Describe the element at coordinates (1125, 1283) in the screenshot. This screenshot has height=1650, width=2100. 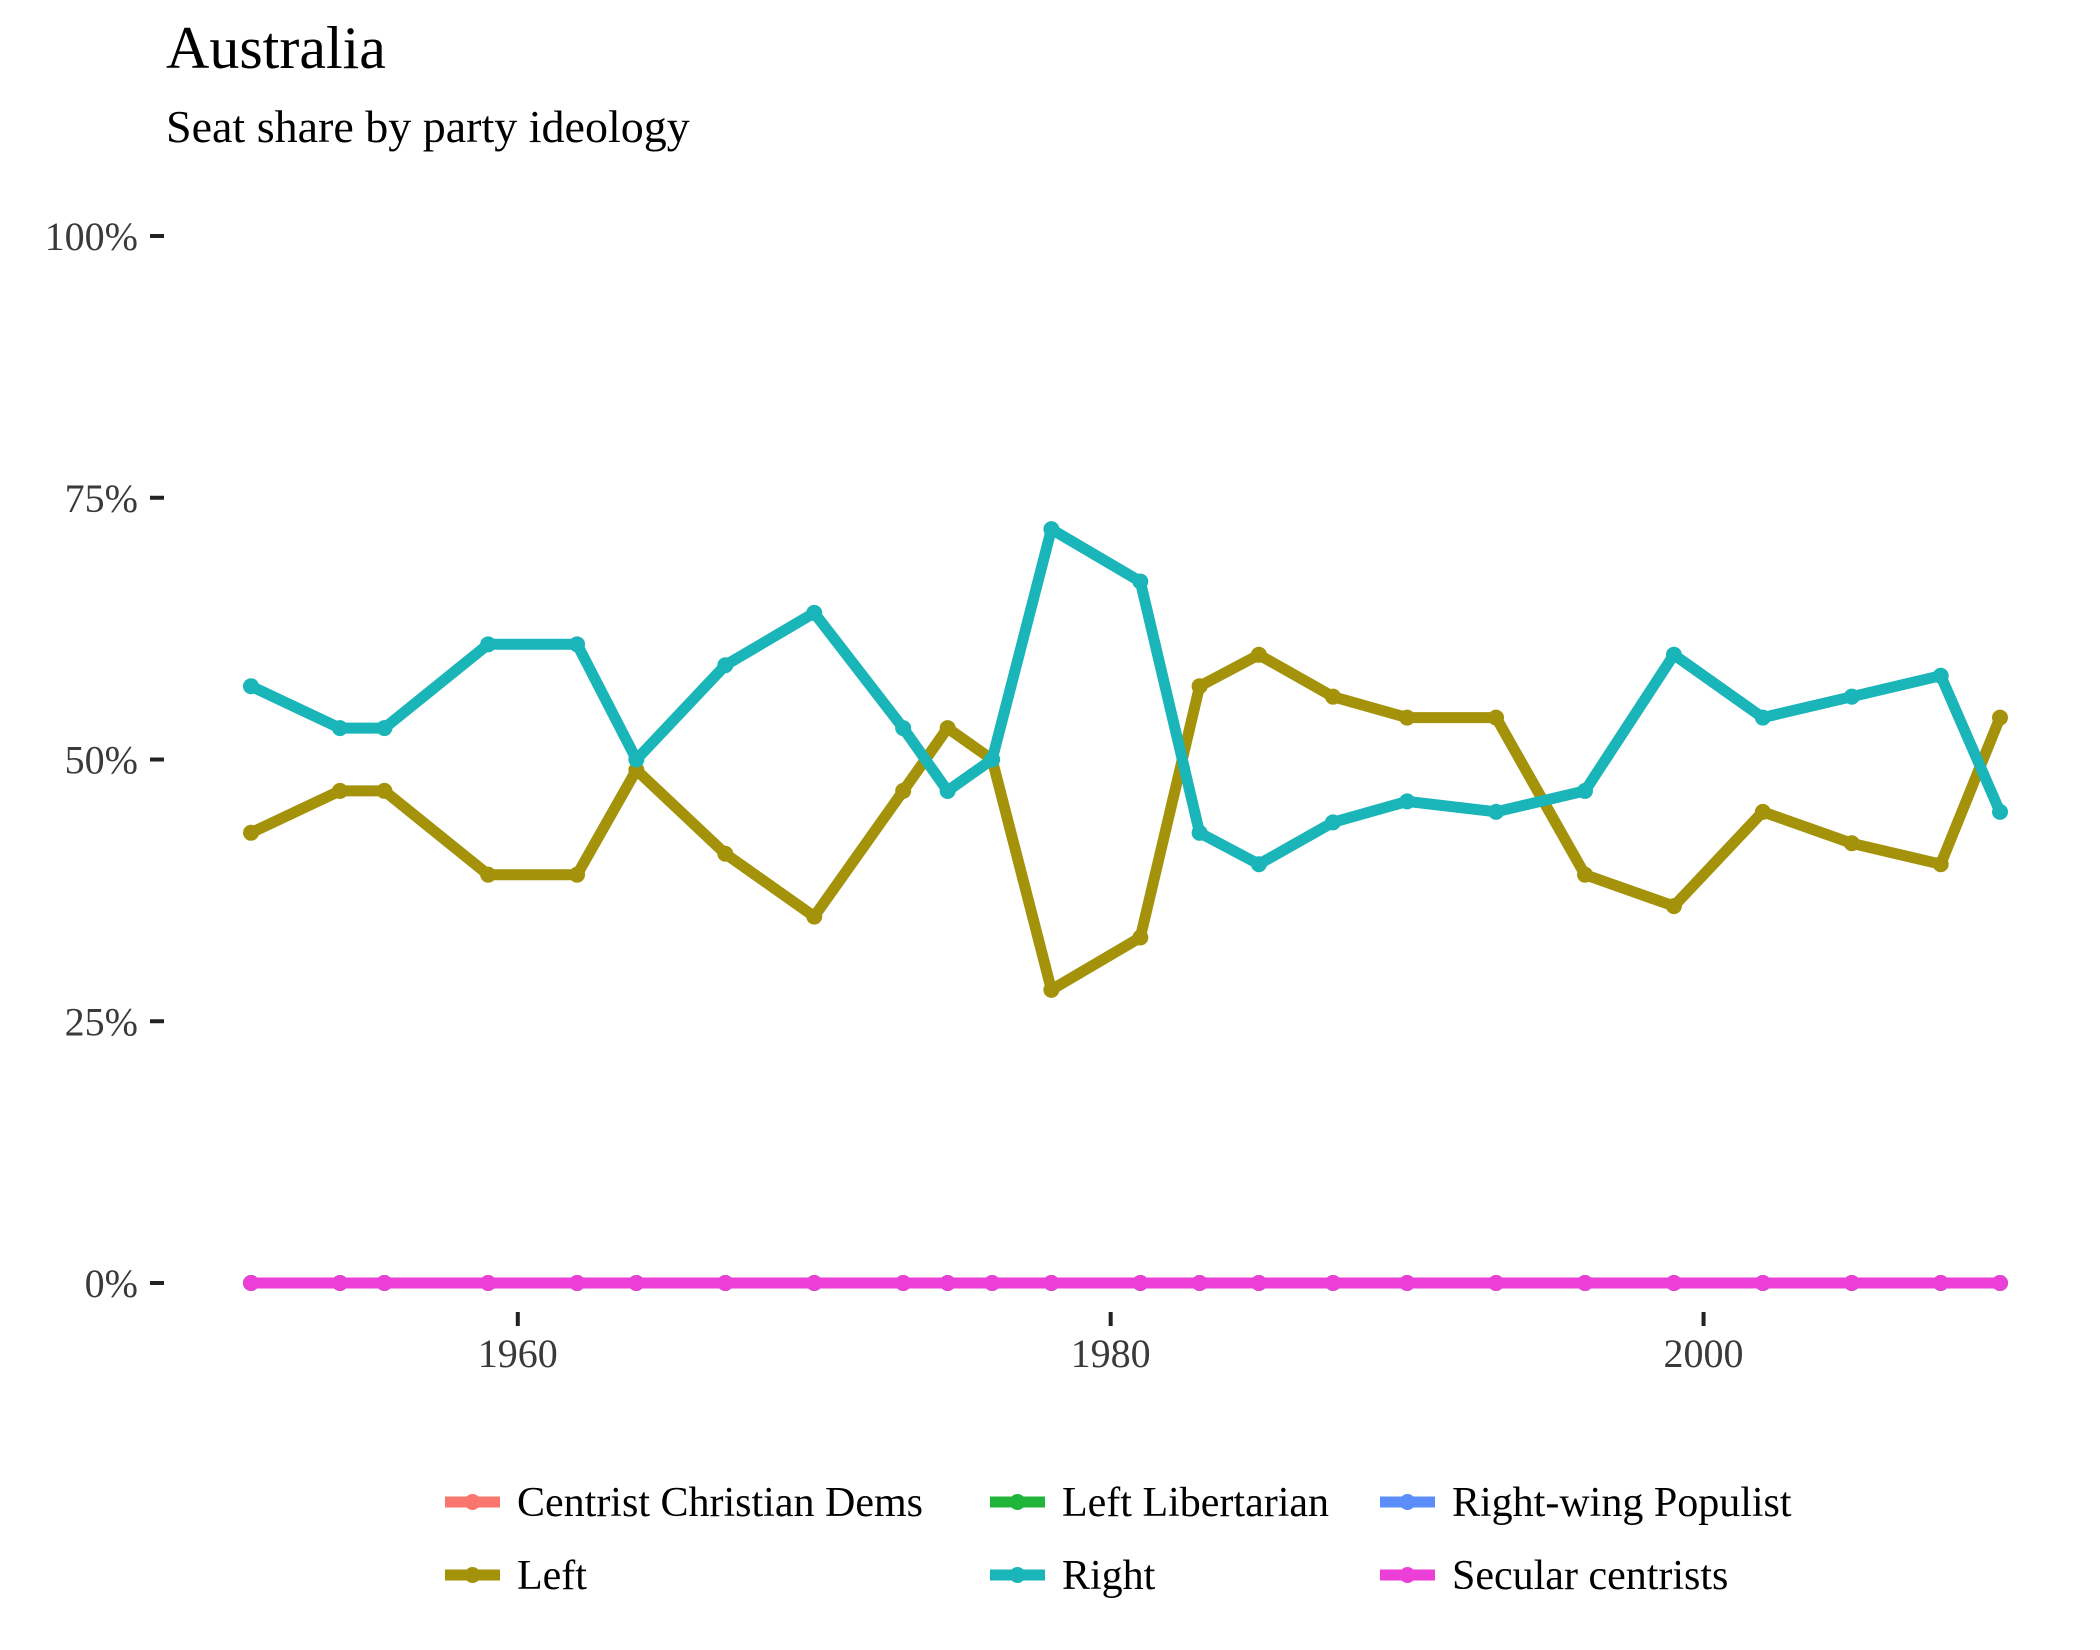
I see `series-secular-centrists` at that location.